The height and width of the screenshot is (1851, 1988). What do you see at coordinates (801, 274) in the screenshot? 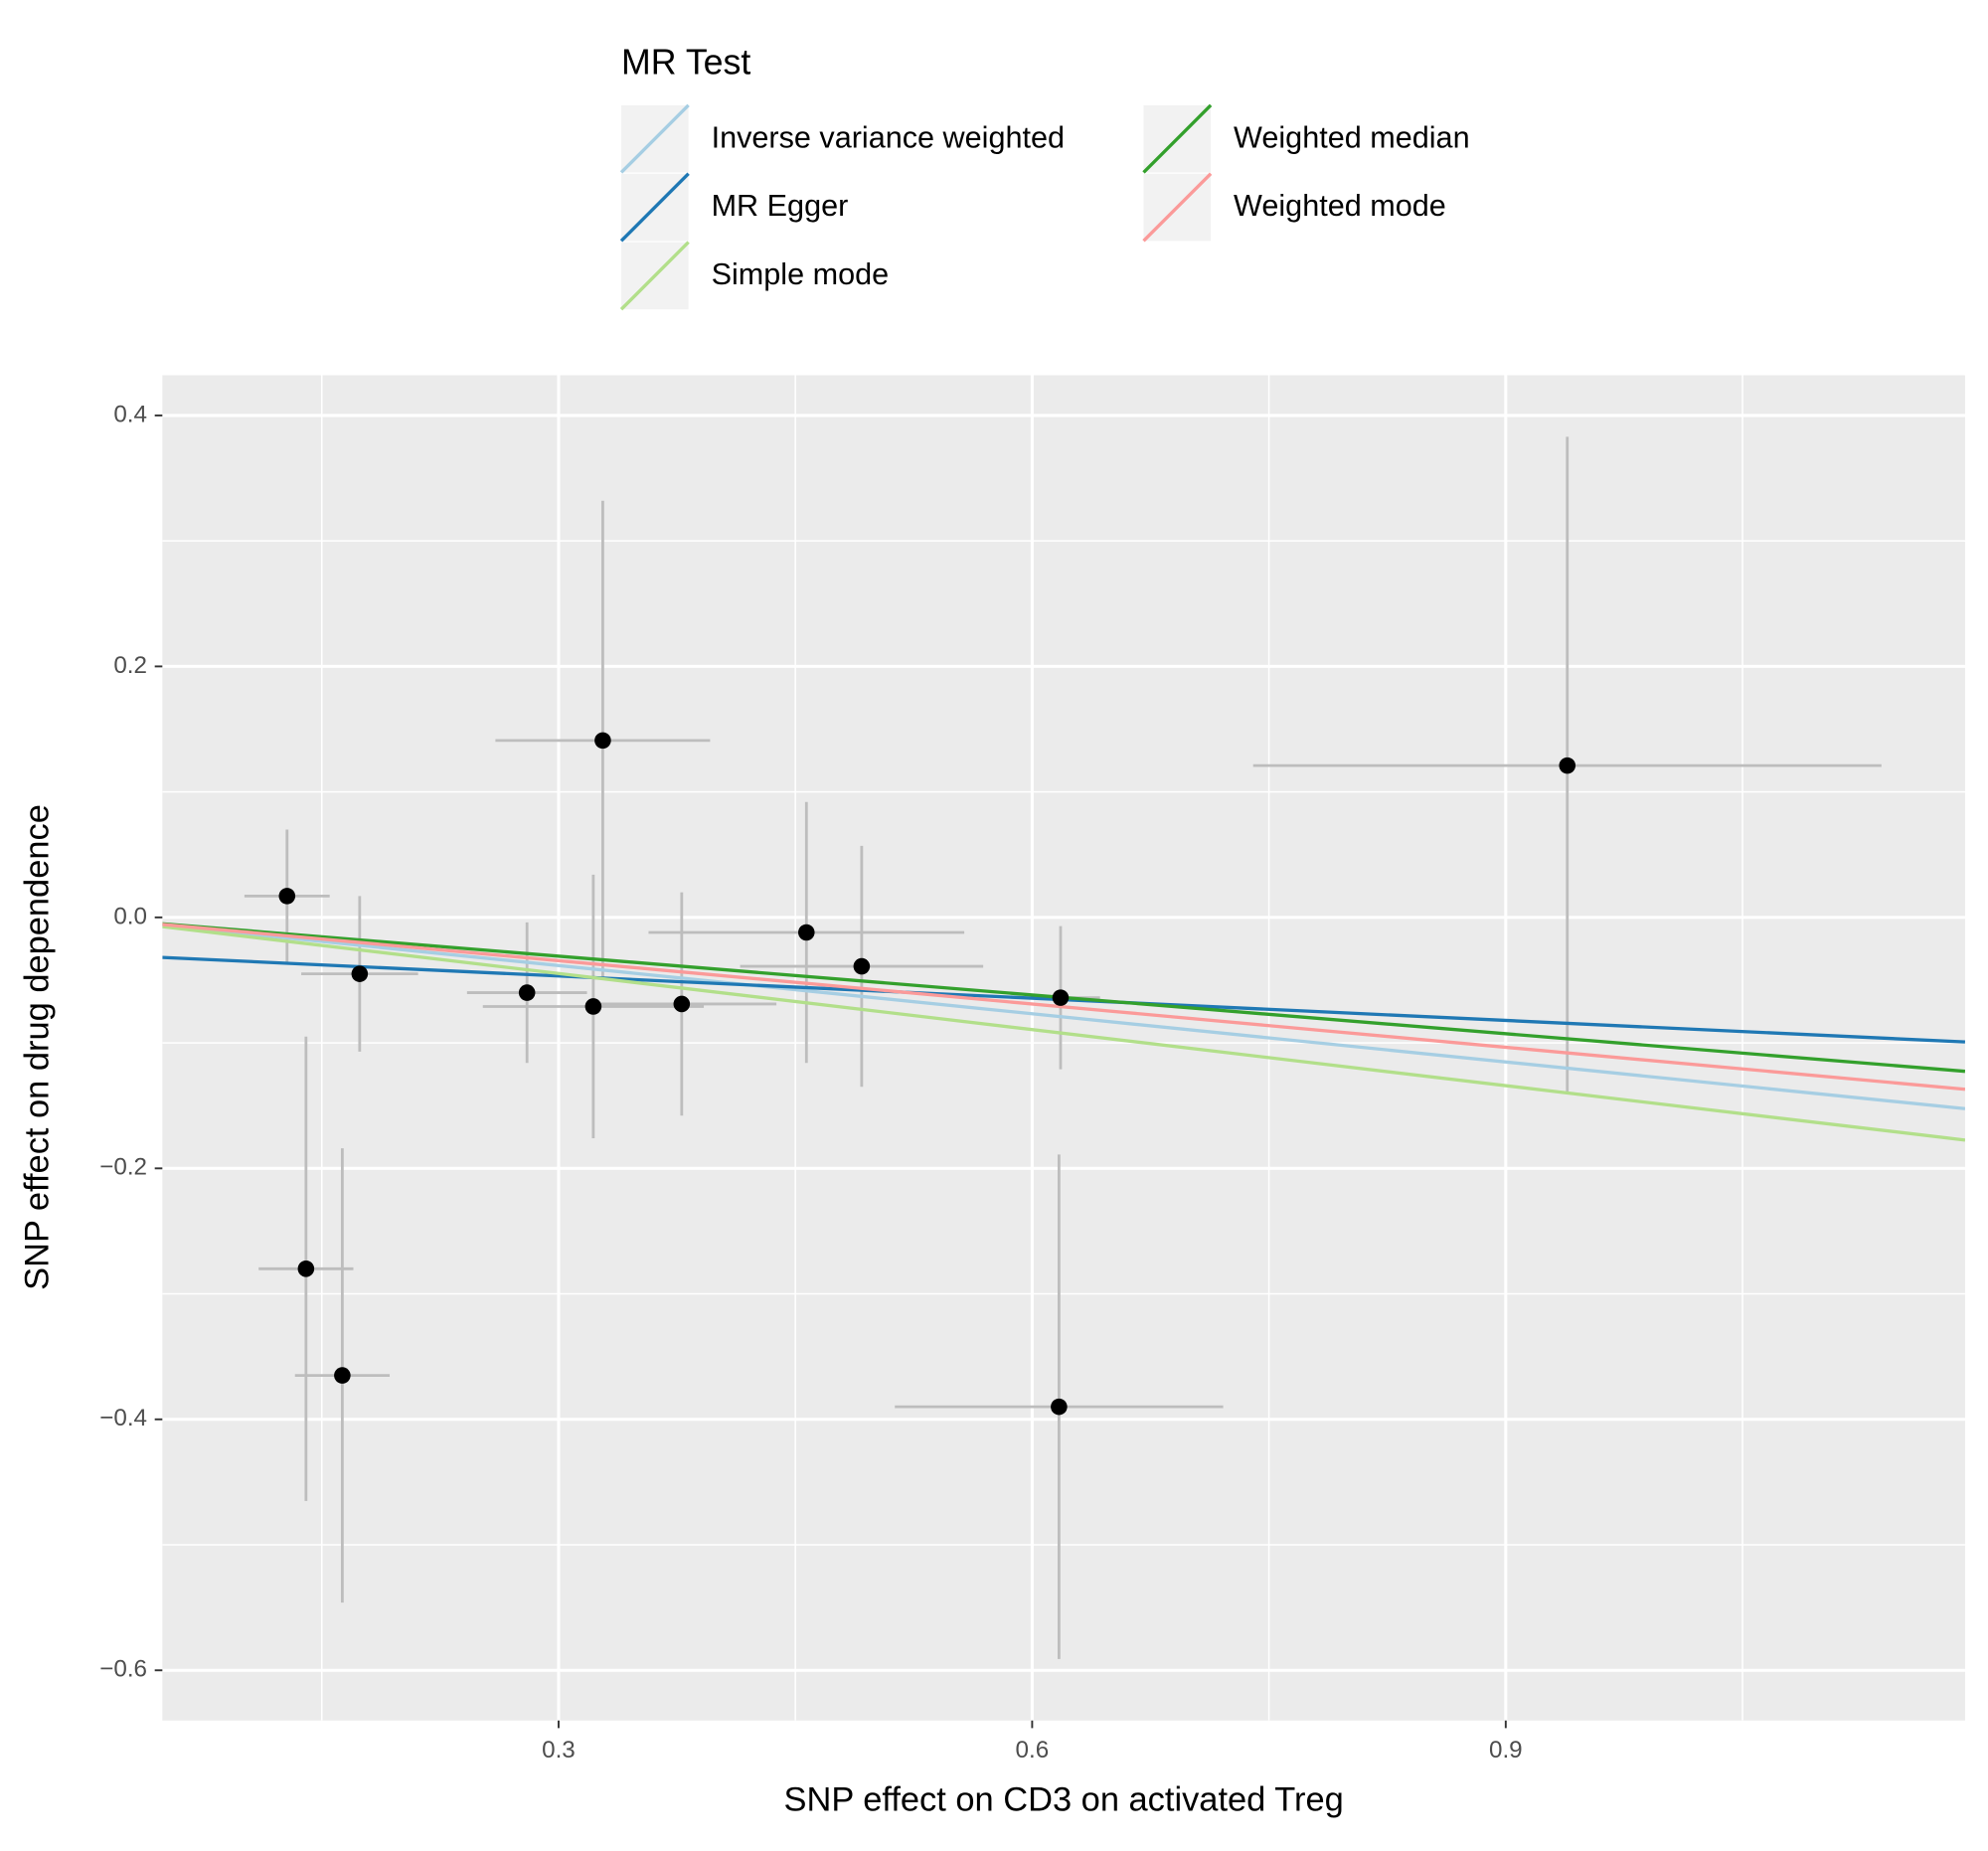
I see `legend-label: Simple mode` at bounding box center [801, 274].